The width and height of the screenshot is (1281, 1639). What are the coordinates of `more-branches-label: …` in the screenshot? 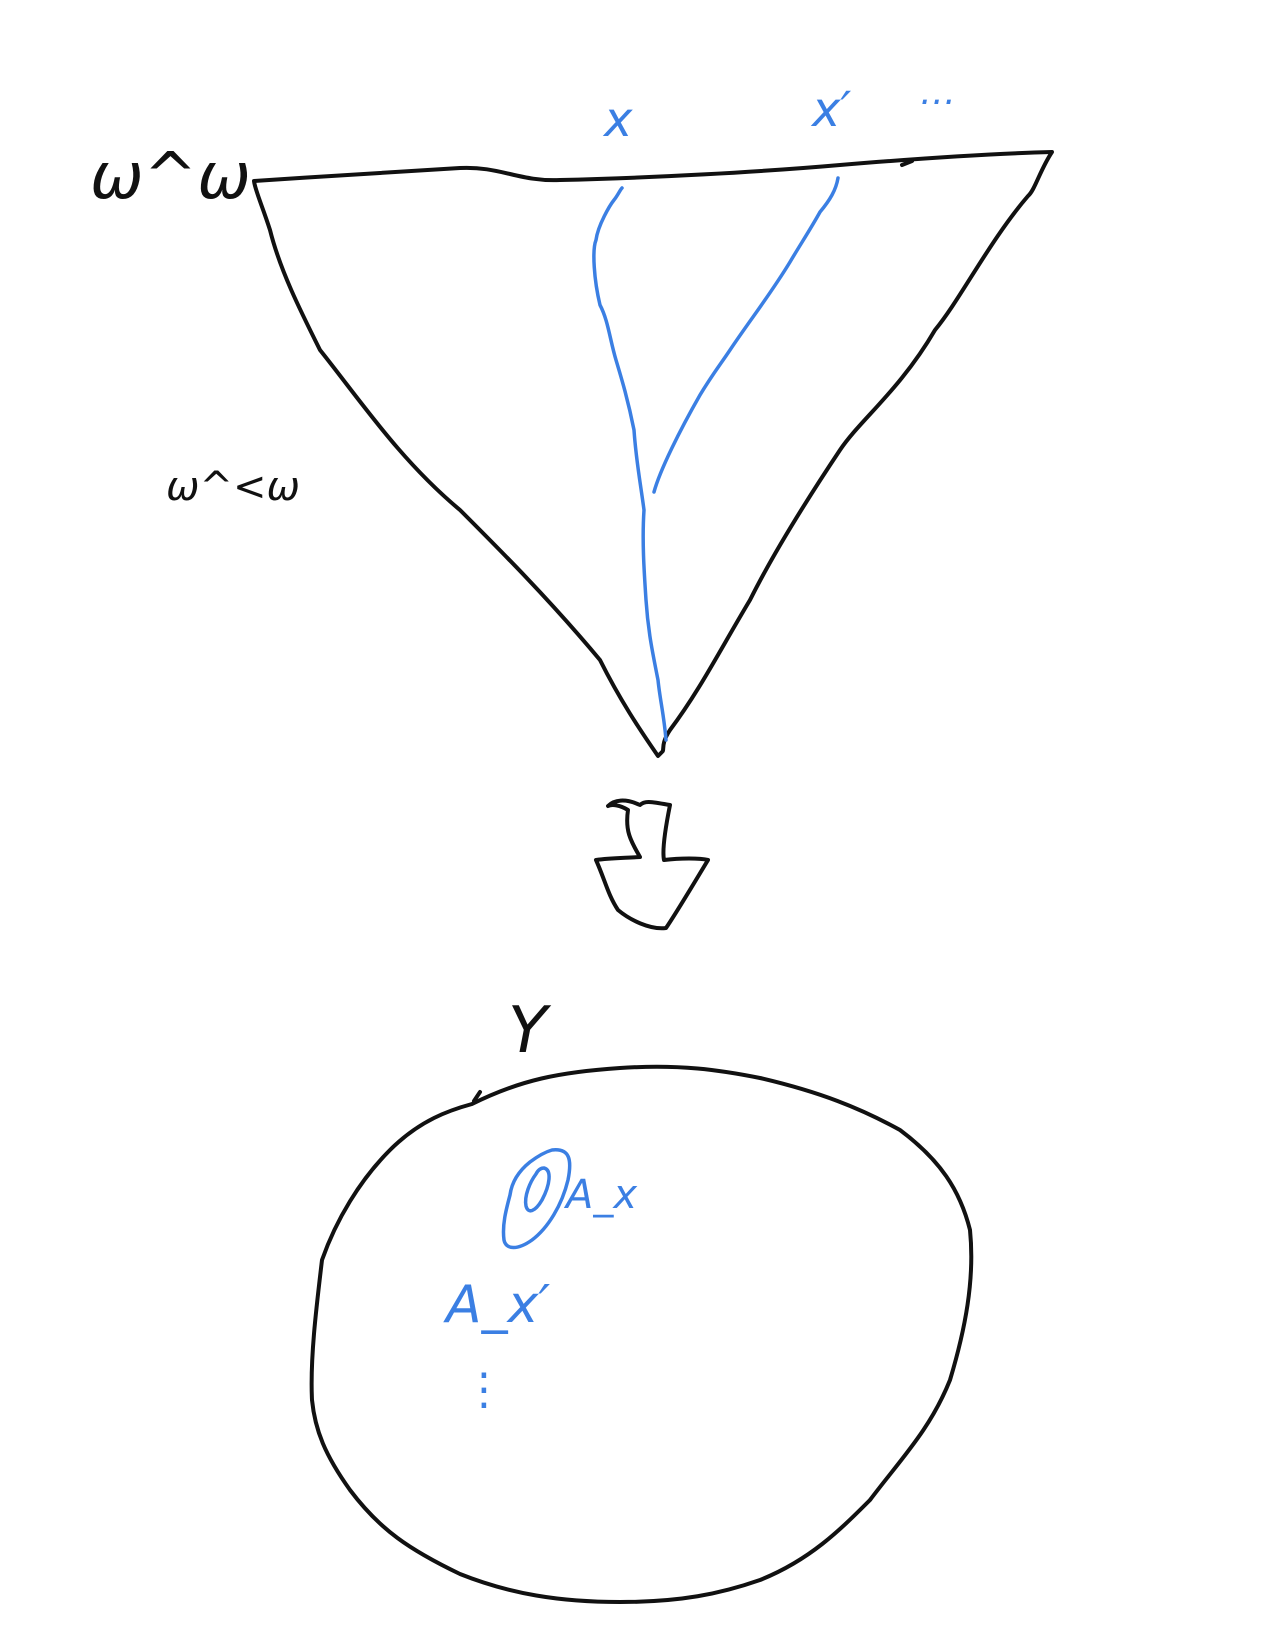 It's located at (938, 92).